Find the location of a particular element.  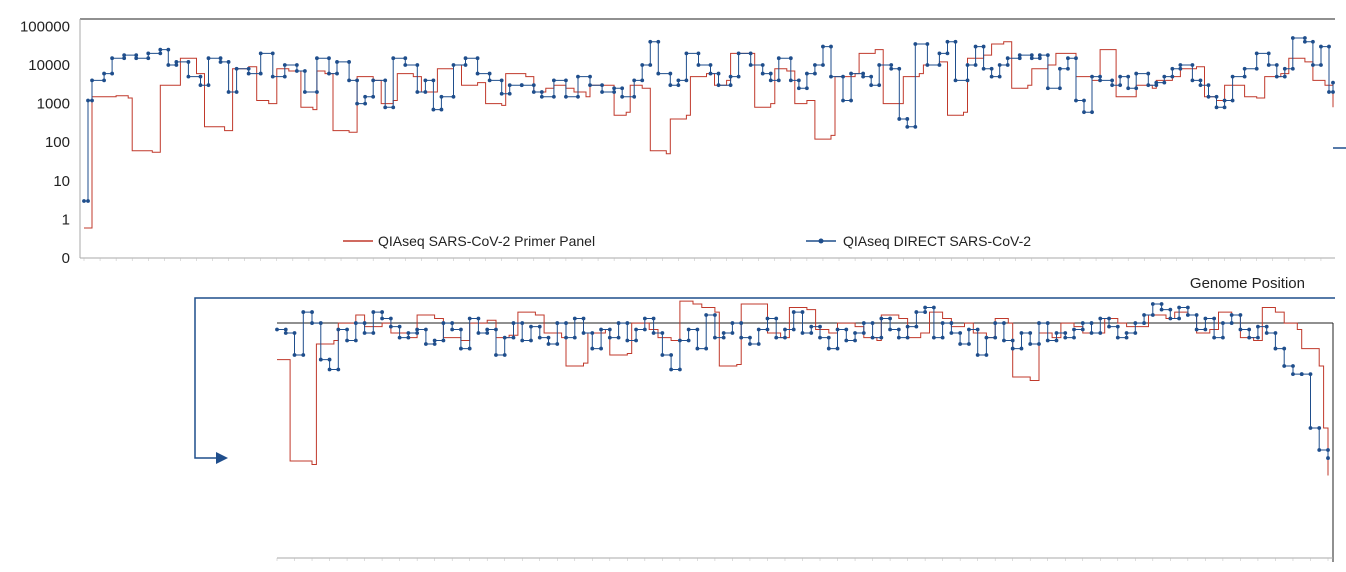

x-axis-tick-marks-bottom is located at coordinates (802, 559).